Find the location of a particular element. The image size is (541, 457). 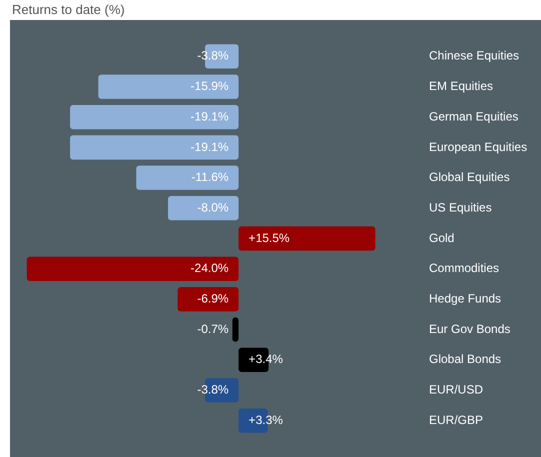

y-tick-label: Eur Gov Bonds is located at coordinates (469, 329).